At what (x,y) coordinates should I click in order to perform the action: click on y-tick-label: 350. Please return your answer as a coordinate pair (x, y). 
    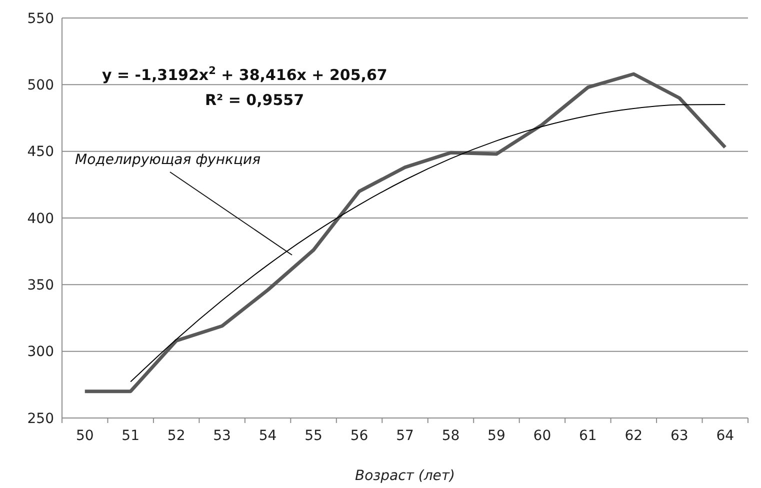
    Looking at the image, I should click on (40, 286).